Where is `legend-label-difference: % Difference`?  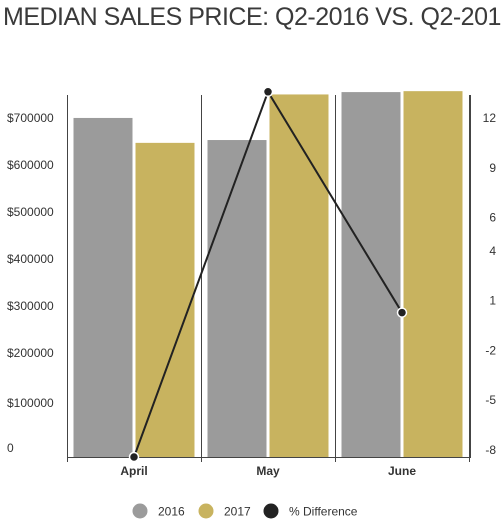
legend-label-difference: % Difference is located at coordinates (323, 512).